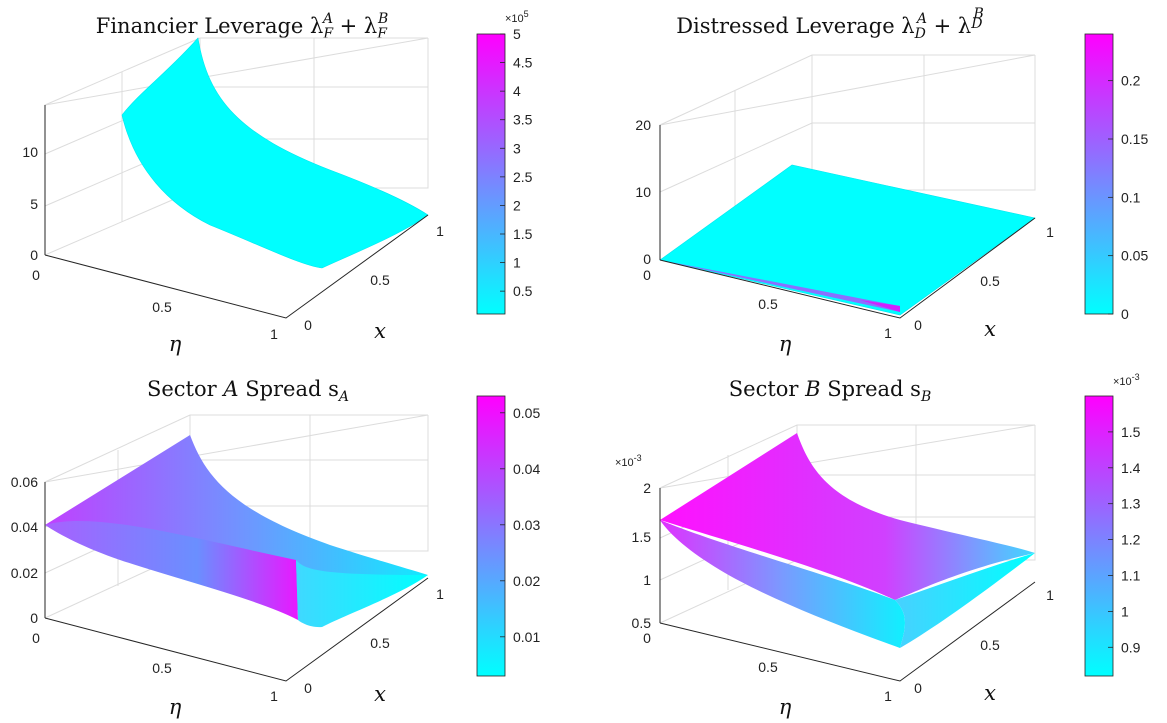  I want to click on colorbar-exponent: ×10⁻³, so click(1126, 380).